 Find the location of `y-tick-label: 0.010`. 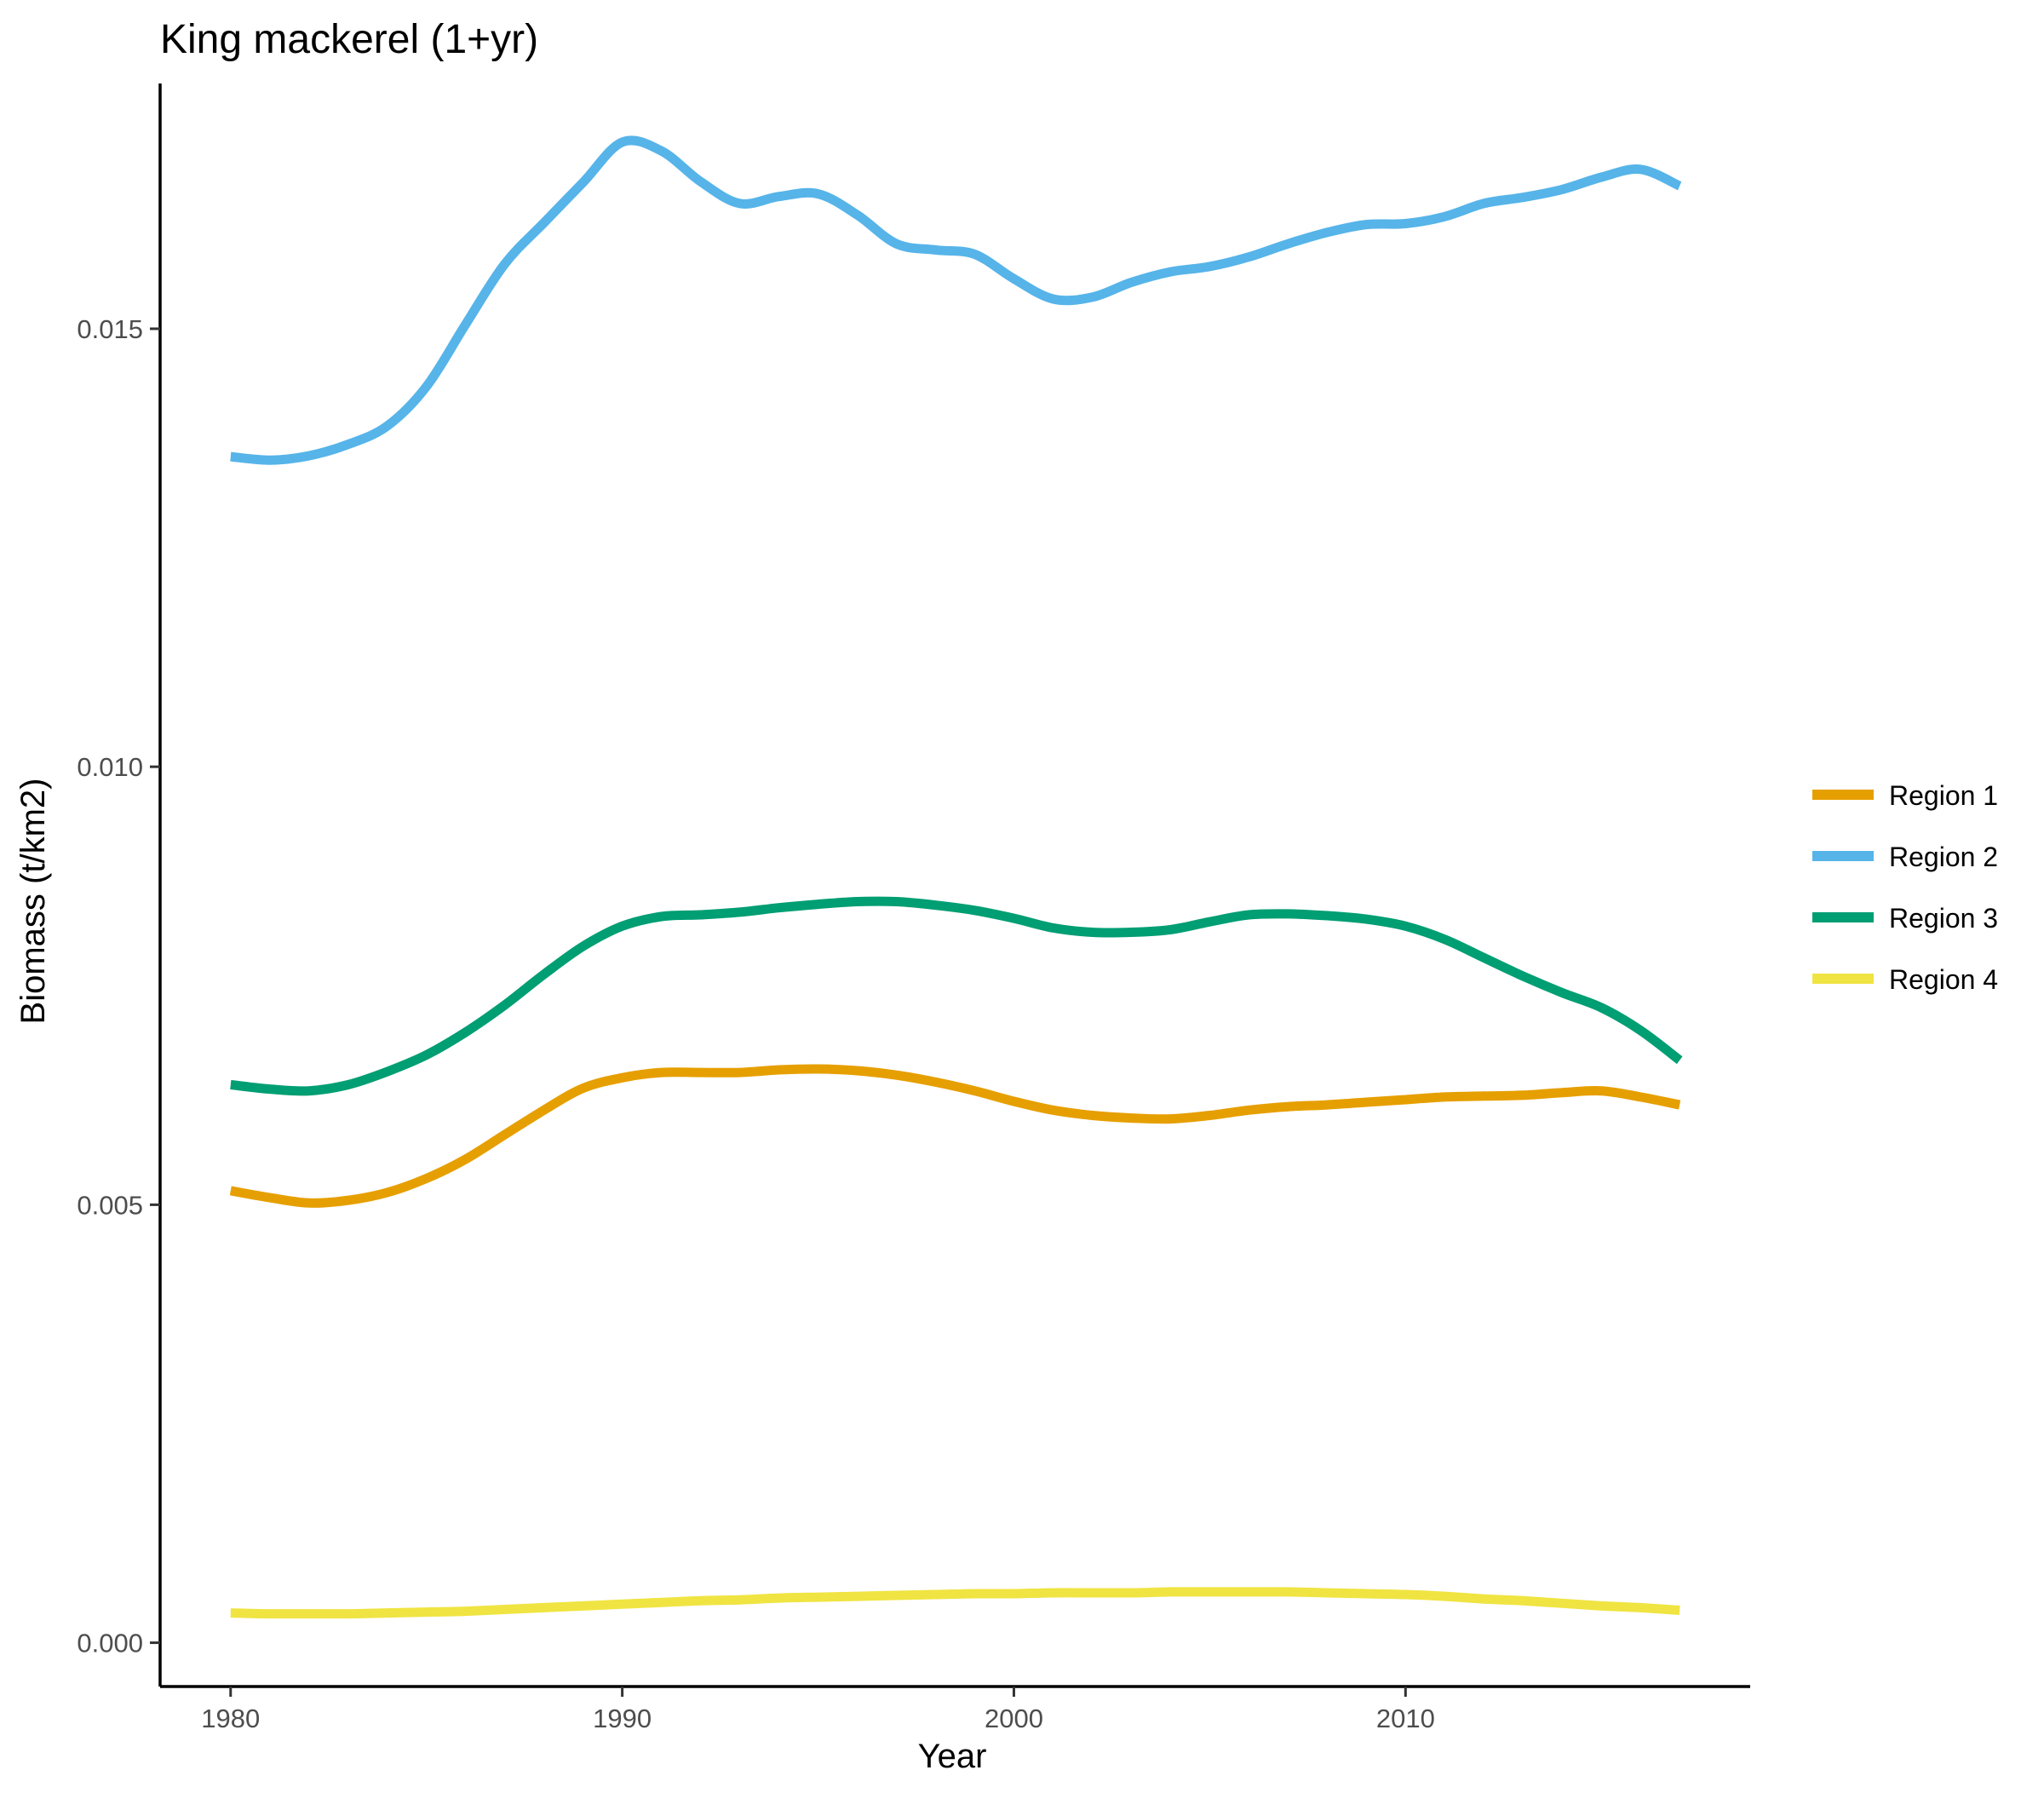

y-tick-label: 0.010 is located at coordinates (110, 767).